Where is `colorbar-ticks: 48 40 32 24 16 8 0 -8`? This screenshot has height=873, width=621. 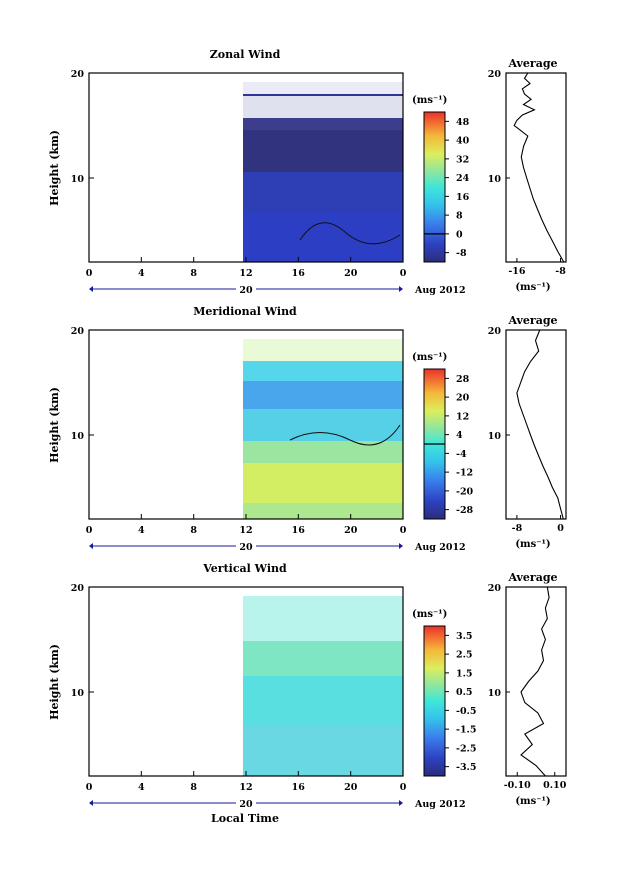
colorbar-ticks: 48 40 32 24 16 8 0 -8 is located at coordinates (447, 188).